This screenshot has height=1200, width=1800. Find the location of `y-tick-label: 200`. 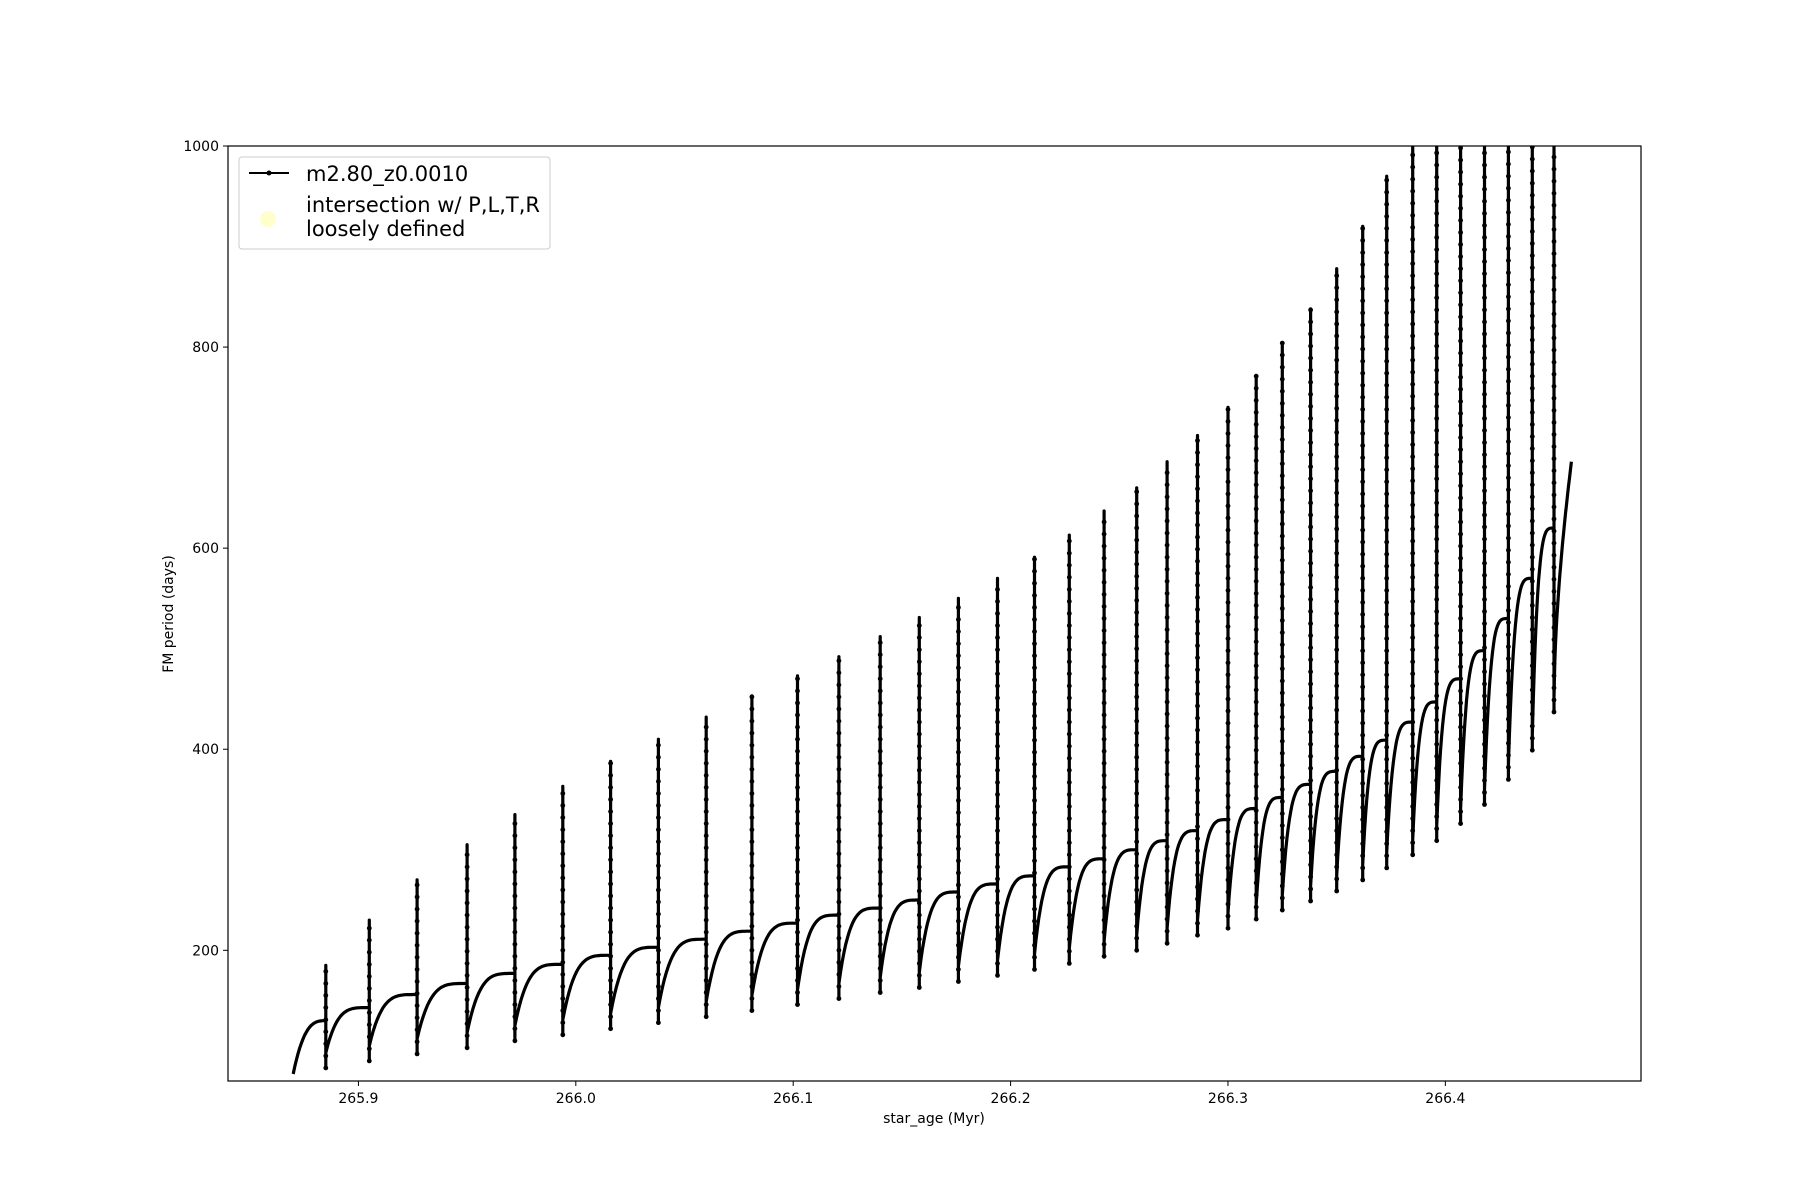

y-tick-label: 200 is located at coordinates (205, 951).